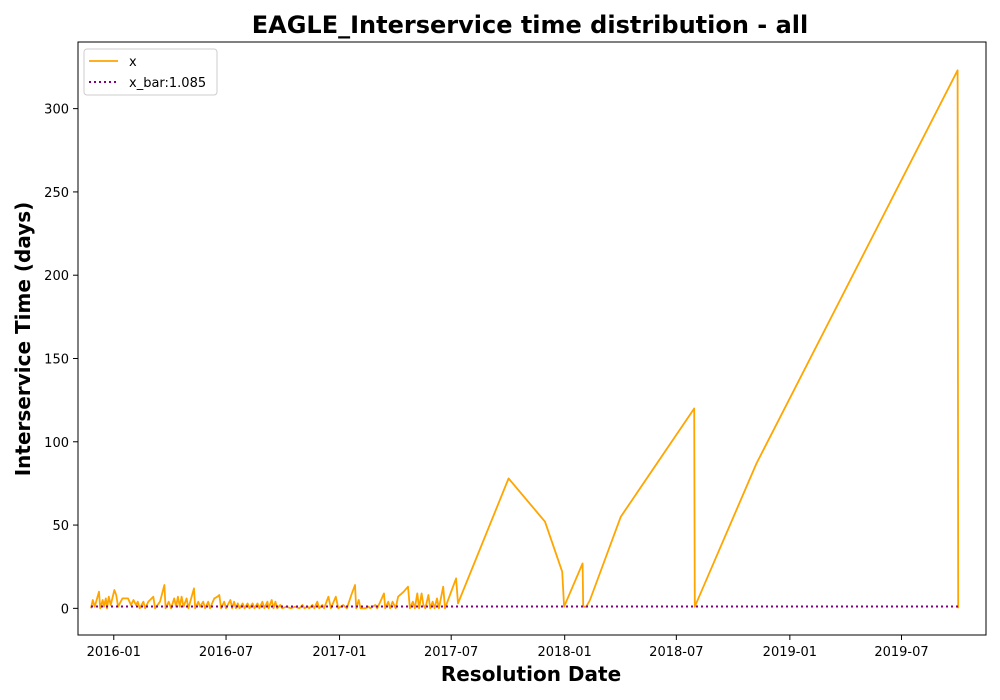  What do you see at coordinates (56, 276) in the screenshot?
I see `y-tick-label: 200` at bounding box center [56, 276].